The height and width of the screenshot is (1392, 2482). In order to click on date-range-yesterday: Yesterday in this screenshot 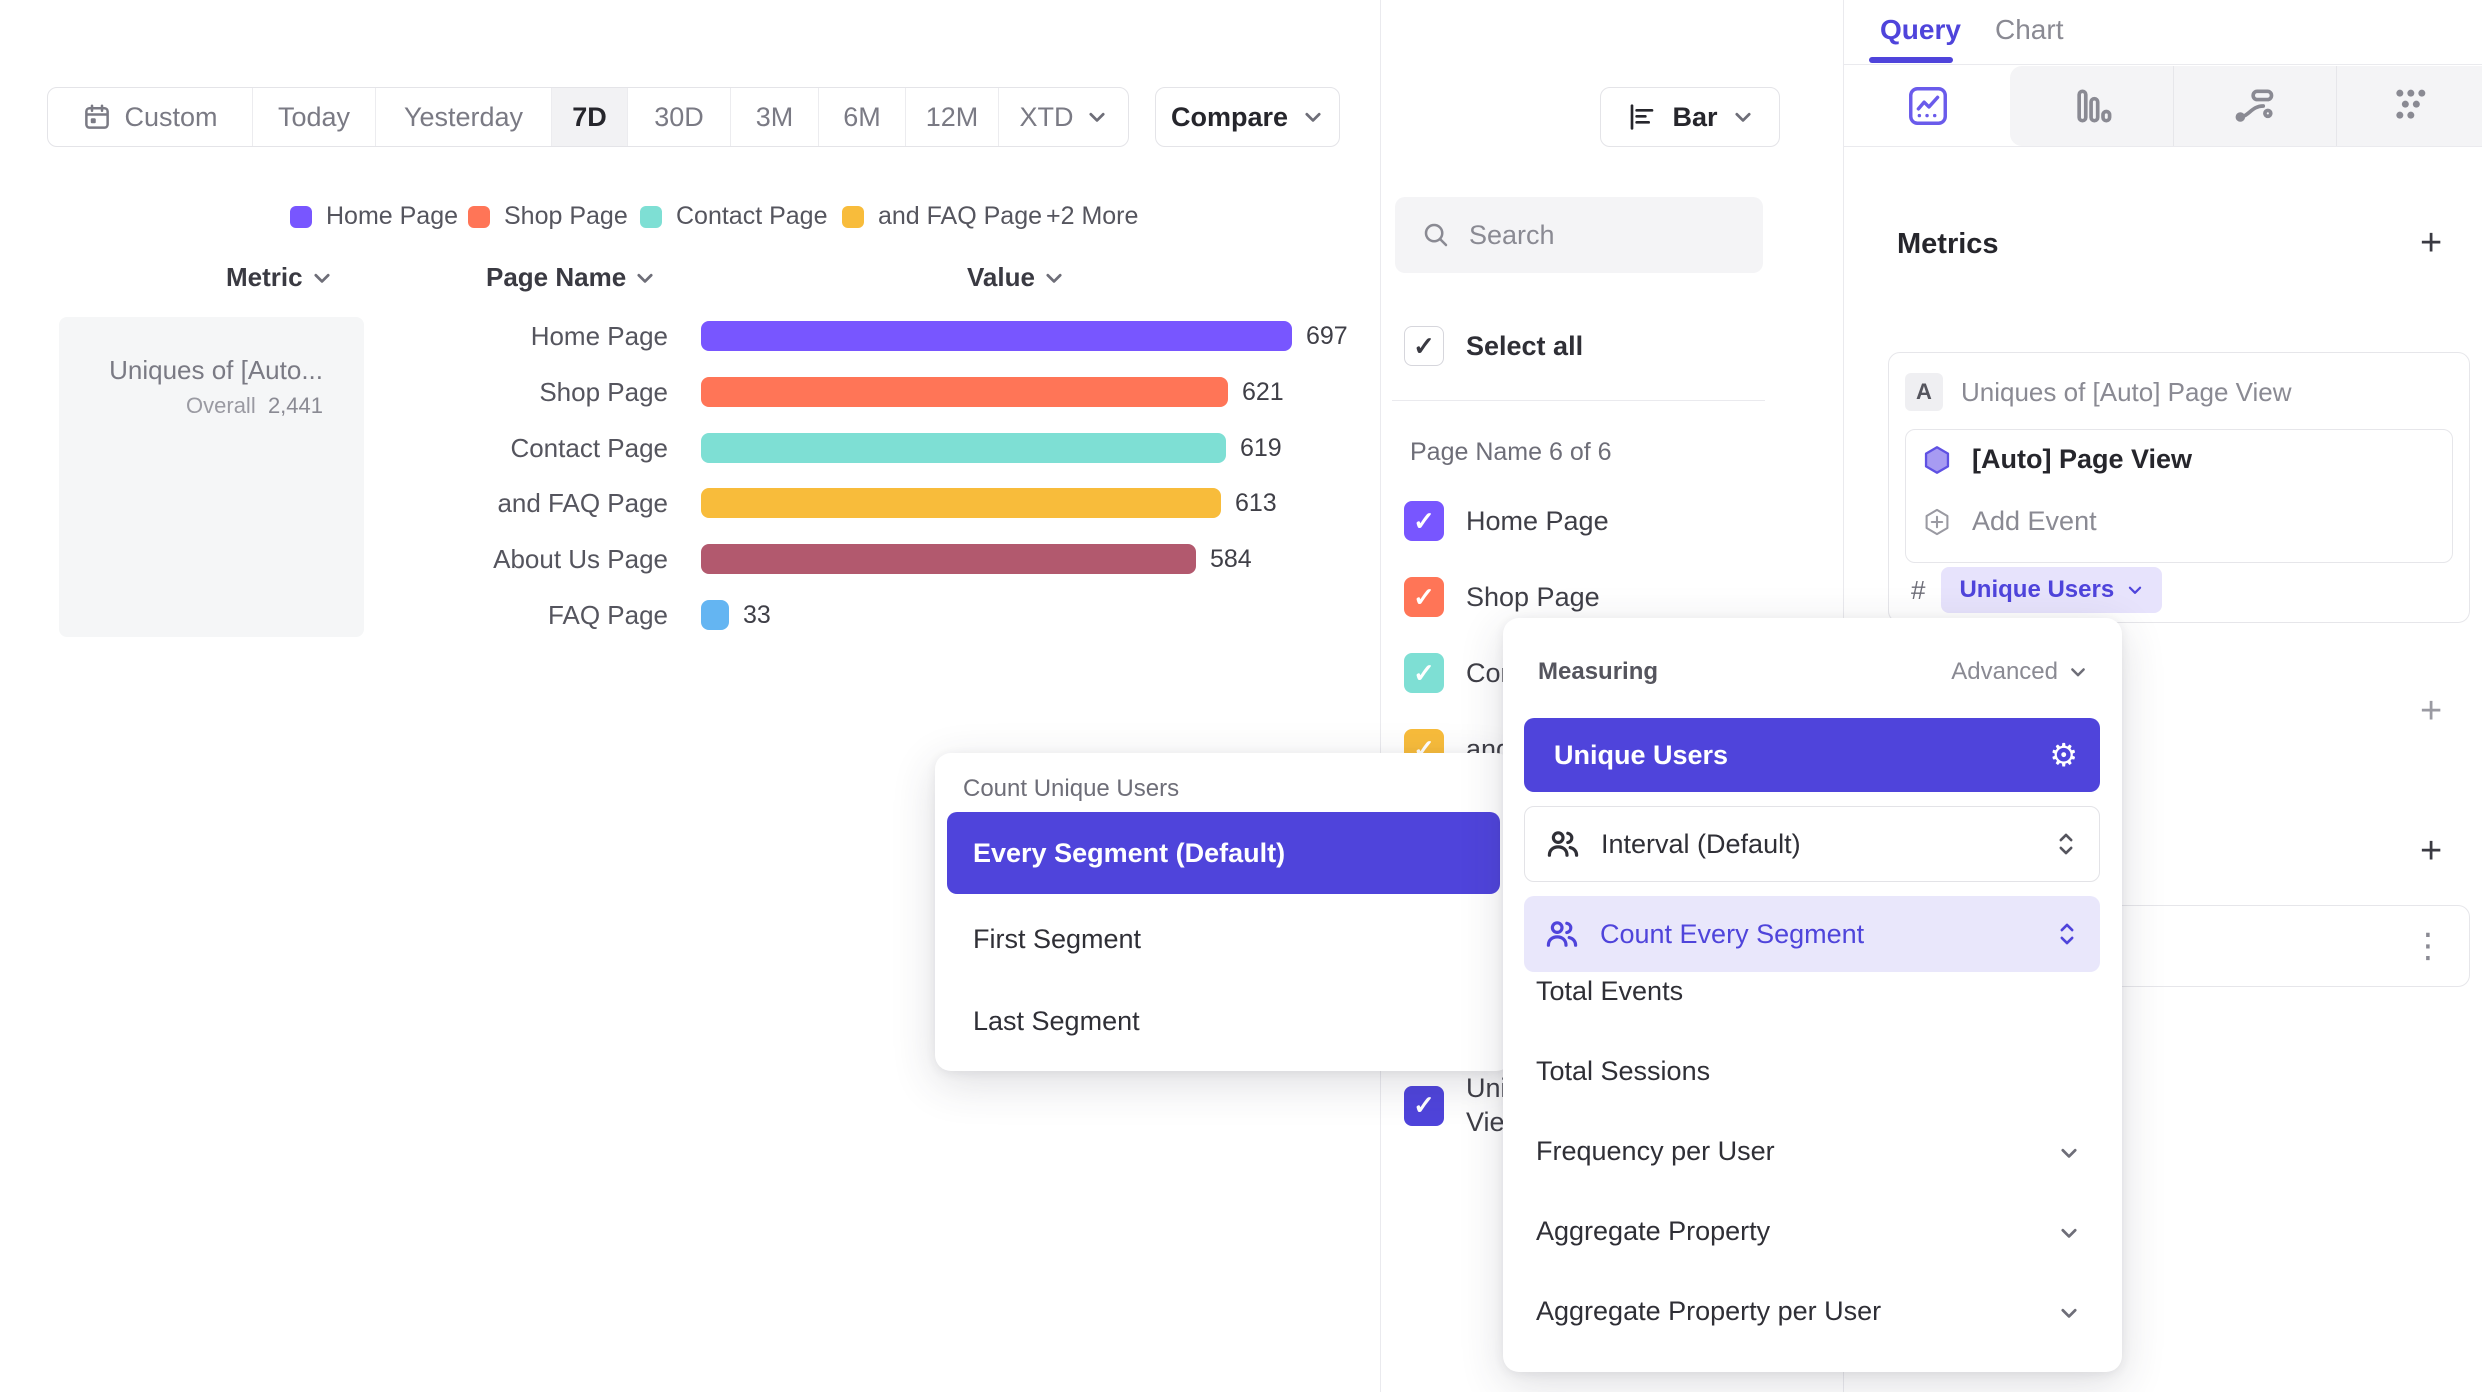, I will do `click(464, 117)`.